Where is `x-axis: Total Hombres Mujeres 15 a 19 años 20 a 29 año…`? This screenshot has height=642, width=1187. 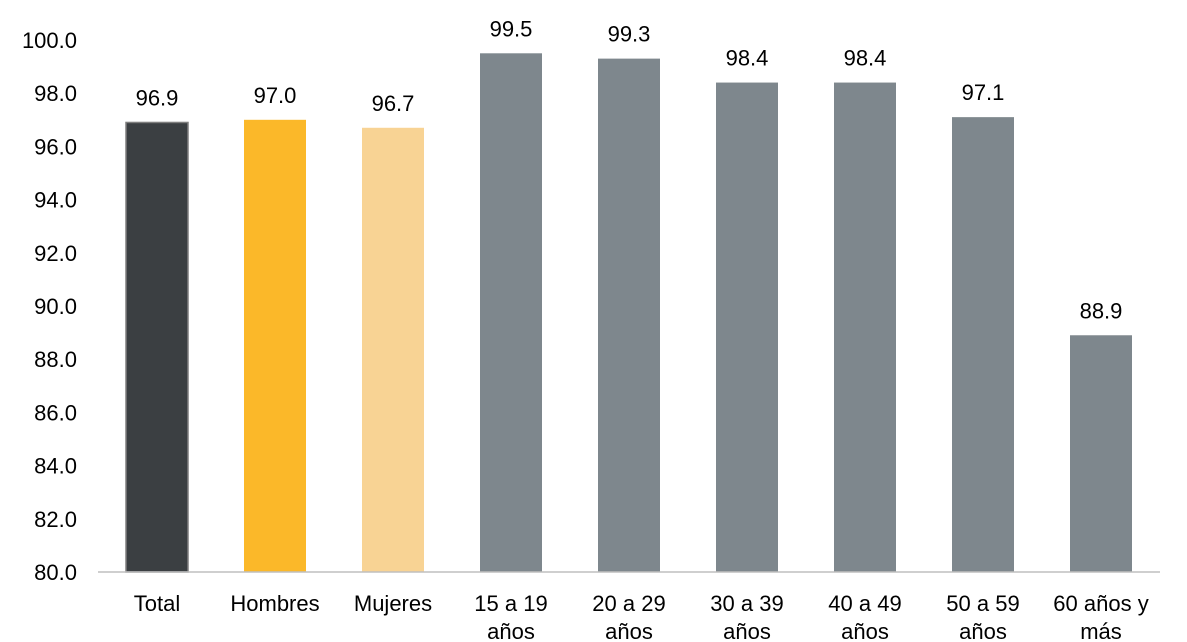
x-axis: Total Hombres Mujeres 15 a 19 años 20 a 29 año… is located at coordinates (641, 616).